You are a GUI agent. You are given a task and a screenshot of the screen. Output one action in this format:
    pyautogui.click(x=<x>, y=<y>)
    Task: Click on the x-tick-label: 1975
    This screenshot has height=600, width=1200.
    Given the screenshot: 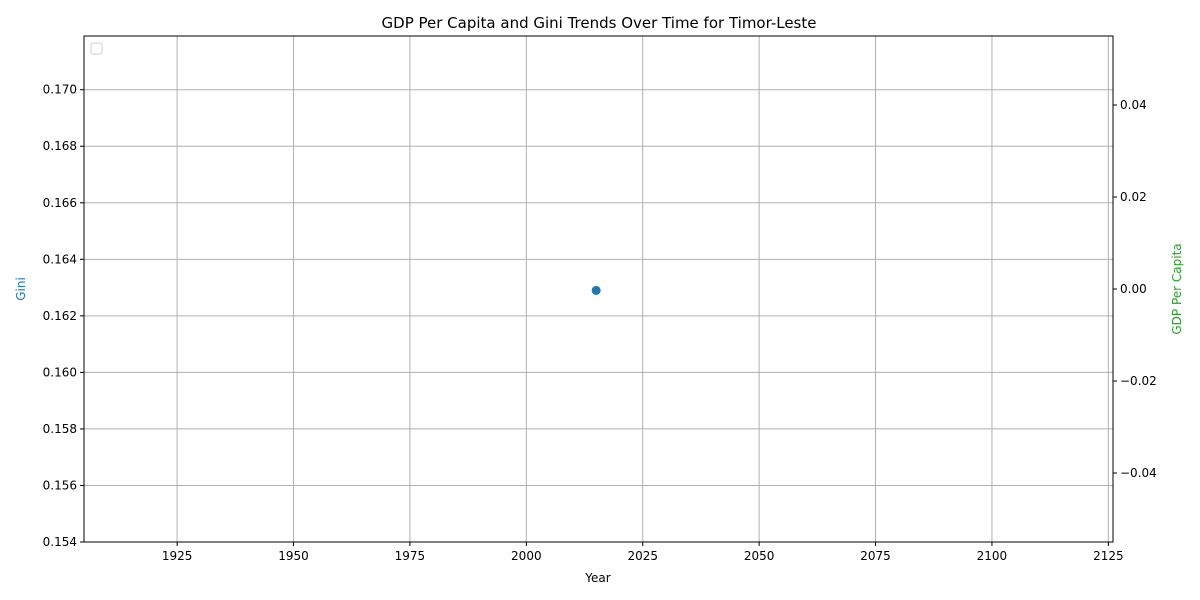 What is the action you would take?
    pyautogui.click(x=410, y=556)
    